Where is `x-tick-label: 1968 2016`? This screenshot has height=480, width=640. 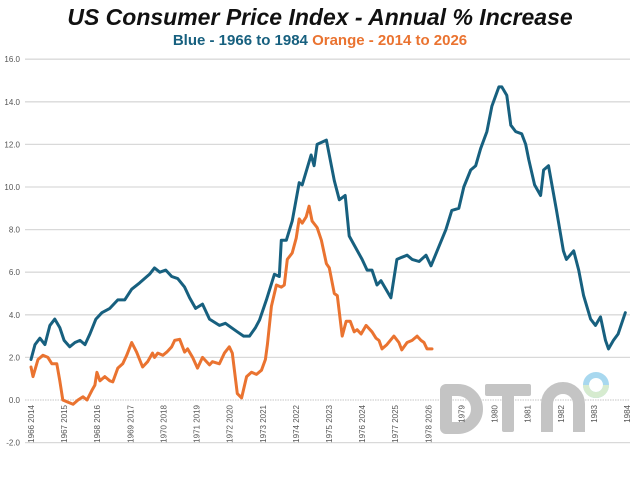
x-tick-label: 1968 2016 is located at coordinates (97, 423).